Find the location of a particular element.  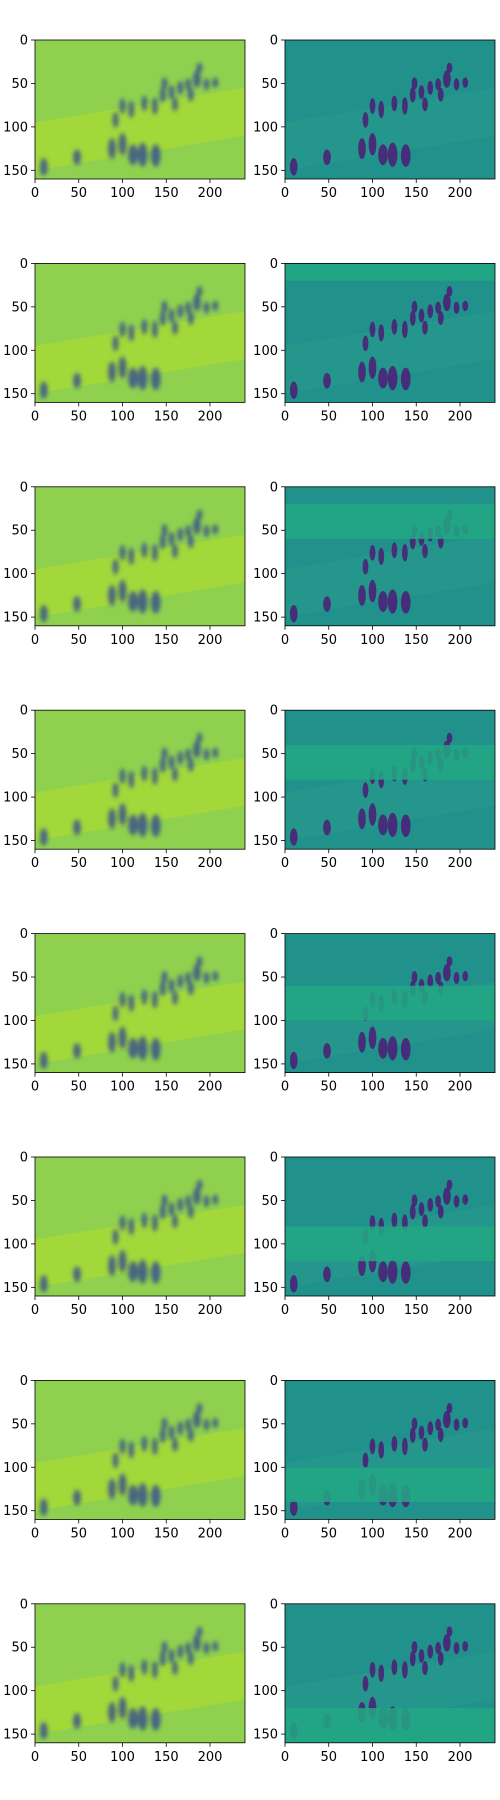

y-tick-label: 50 is located at coordinates (269, 1424).